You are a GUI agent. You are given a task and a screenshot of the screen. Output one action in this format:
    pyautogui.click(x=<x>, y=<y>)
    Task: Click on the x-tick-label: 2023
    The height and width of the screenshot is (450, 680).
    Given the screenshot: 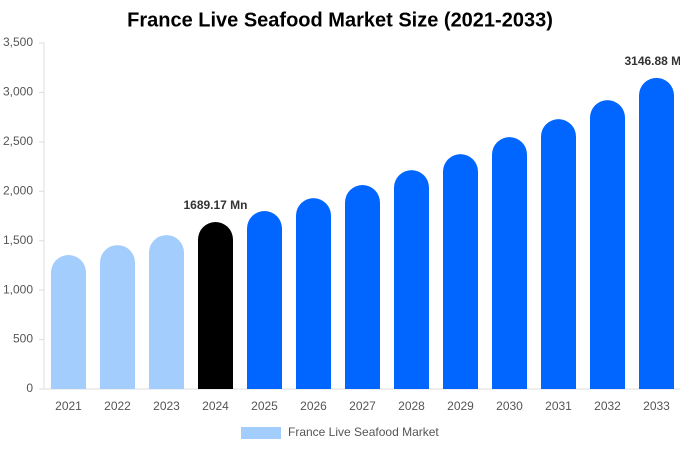 What is the action you would take?
    pyautogui.click(x=166, y=406)
    